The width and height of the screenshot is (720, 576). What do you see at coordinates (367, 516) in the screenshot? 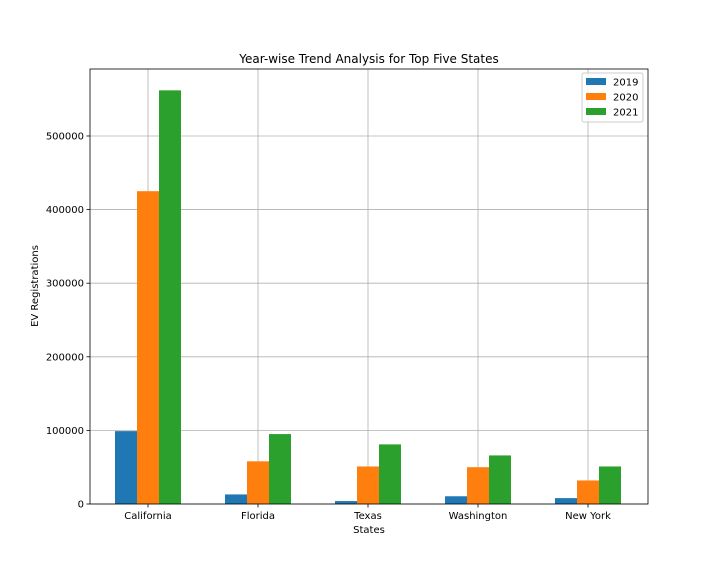
I see `x-tick-label: Texas` at bounding box center [367, 516].